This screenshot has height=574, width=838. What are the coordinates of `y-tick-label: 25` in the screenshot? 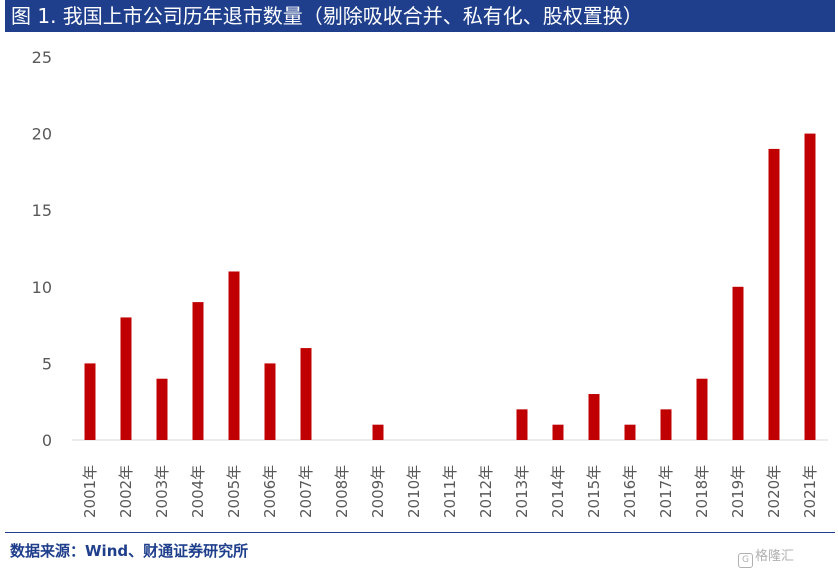 It's located at (42, 57).